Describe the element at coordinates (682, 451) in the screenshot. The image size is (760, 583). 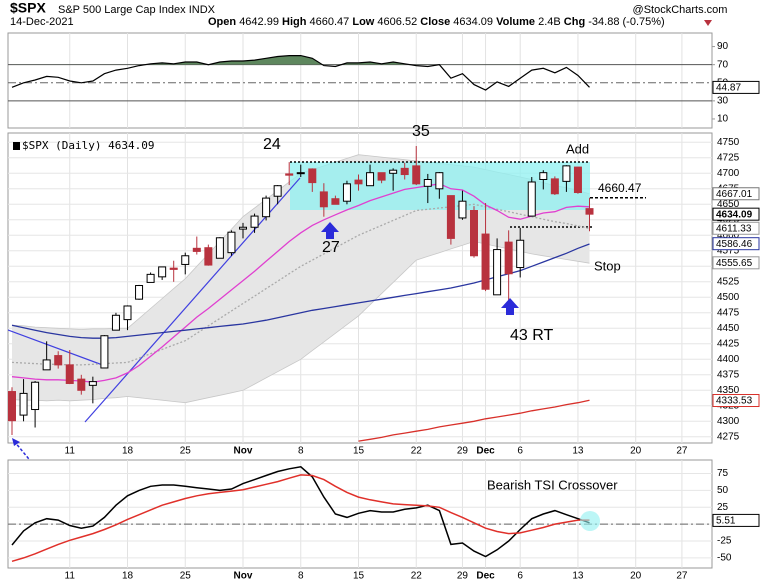
I see `x-tick-label: 27` at that location.